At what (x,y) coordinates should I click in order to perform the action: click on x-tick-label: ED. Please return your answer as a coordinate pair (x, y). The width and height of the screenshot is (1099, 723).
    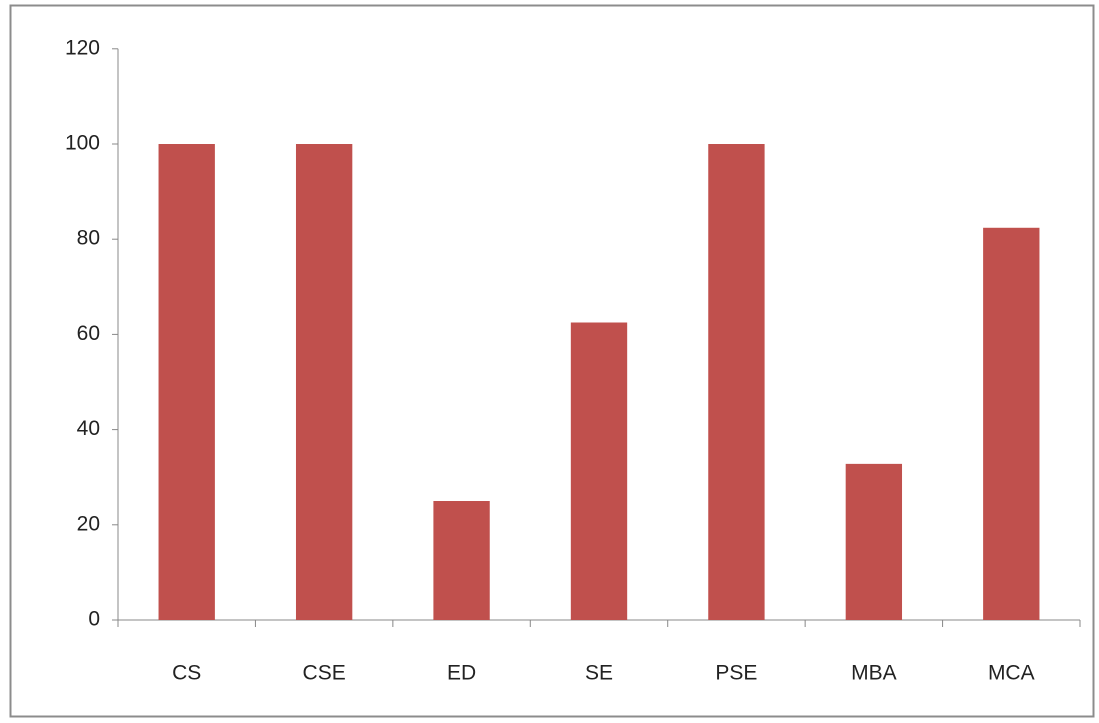
    Looking at the image, I should click on (461, 673).